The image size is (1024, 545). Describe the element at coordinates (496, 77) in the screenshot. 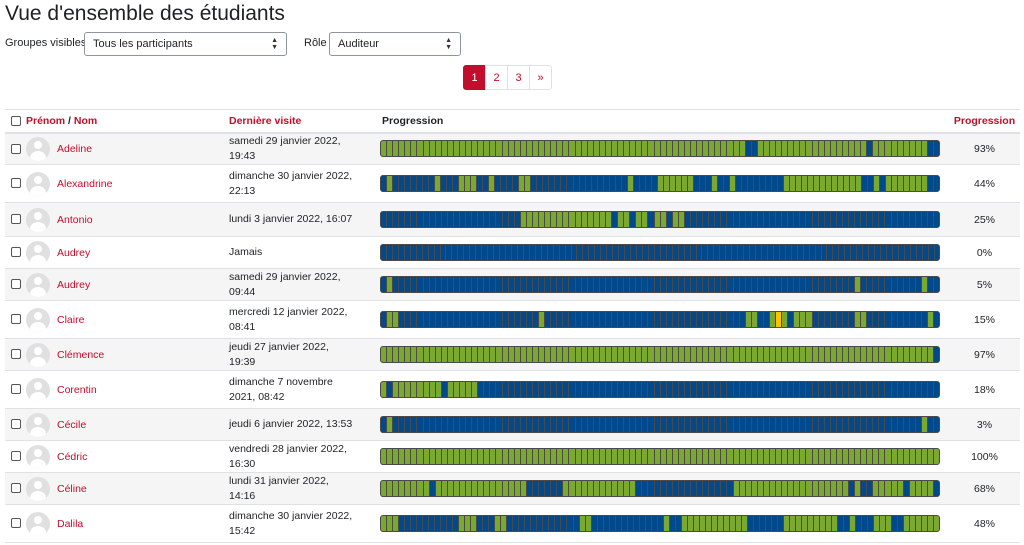

I see `page-2-link: 2` at that location.